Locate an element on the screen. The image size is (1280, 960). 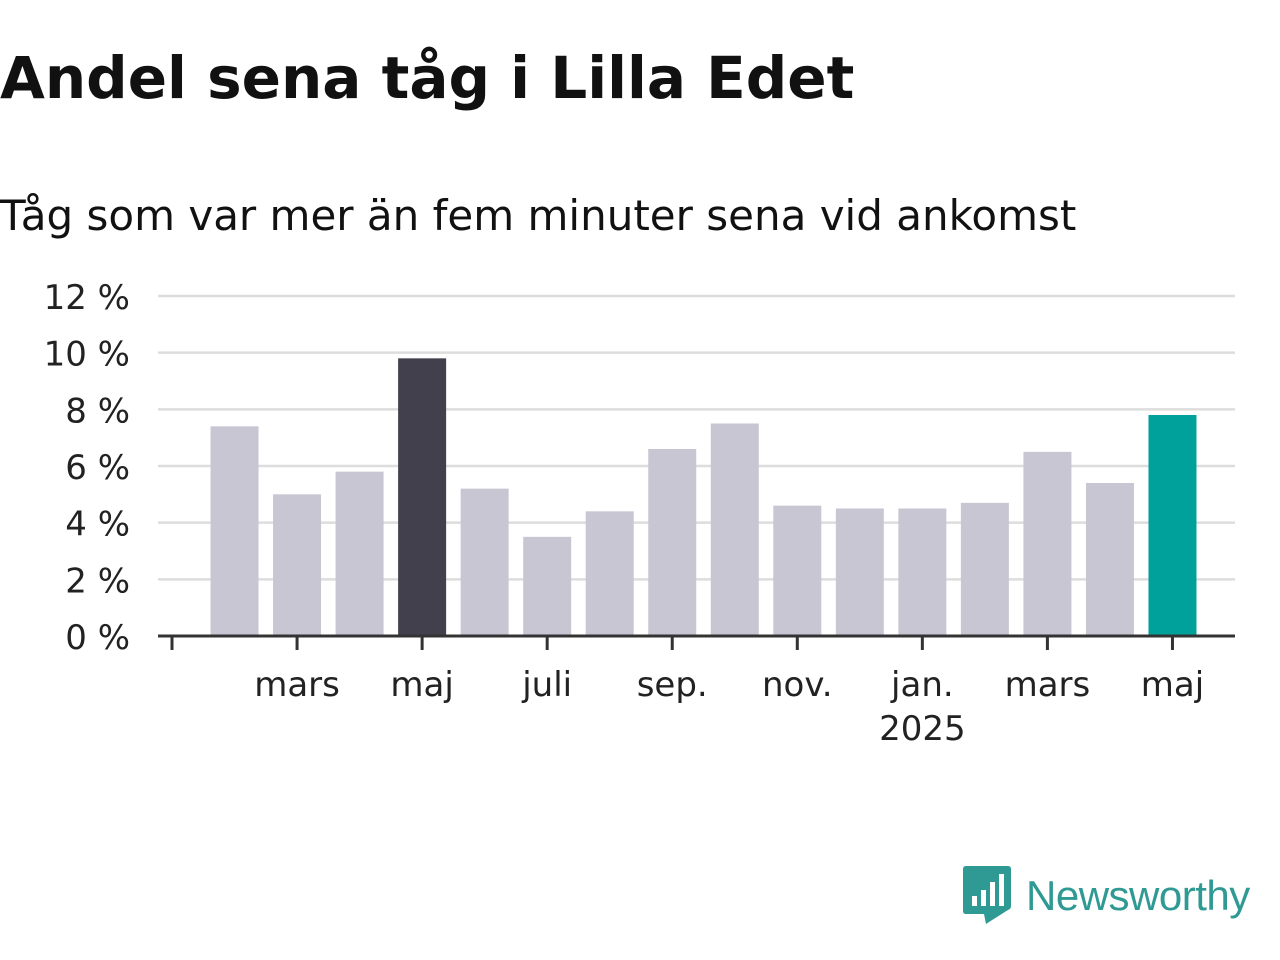
y-tick-label: 6 % is located at coordinates (97, 468).